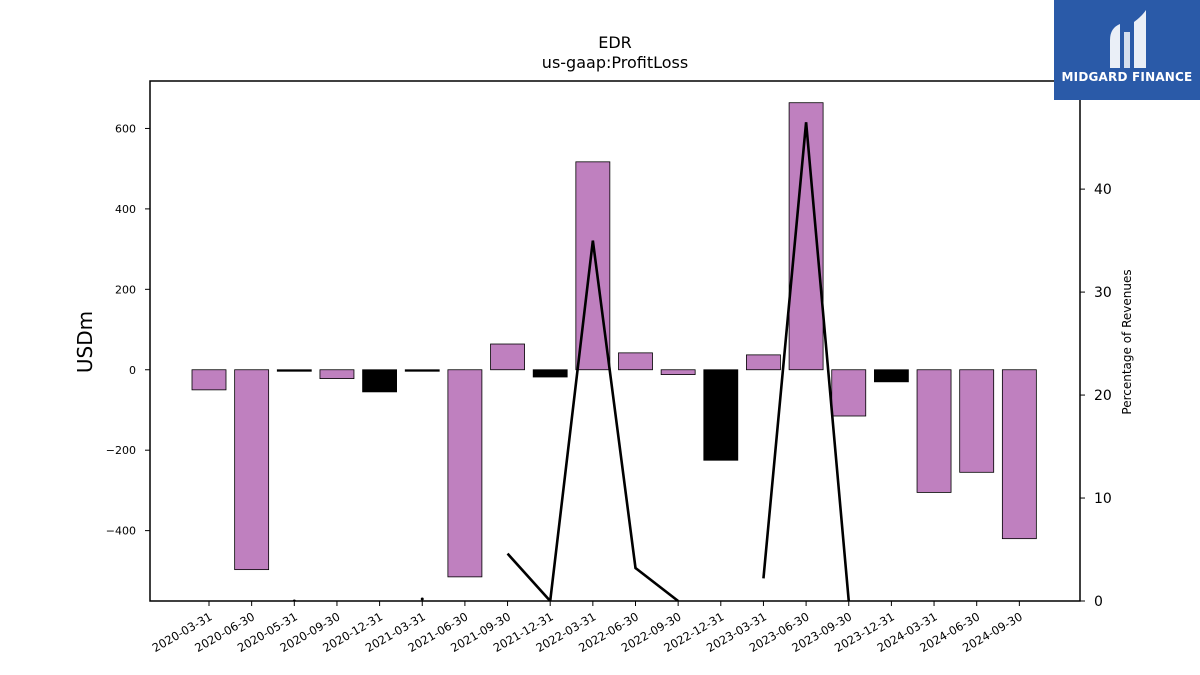  I want to click on y2-tick-label: 40, so click(1103, 190).